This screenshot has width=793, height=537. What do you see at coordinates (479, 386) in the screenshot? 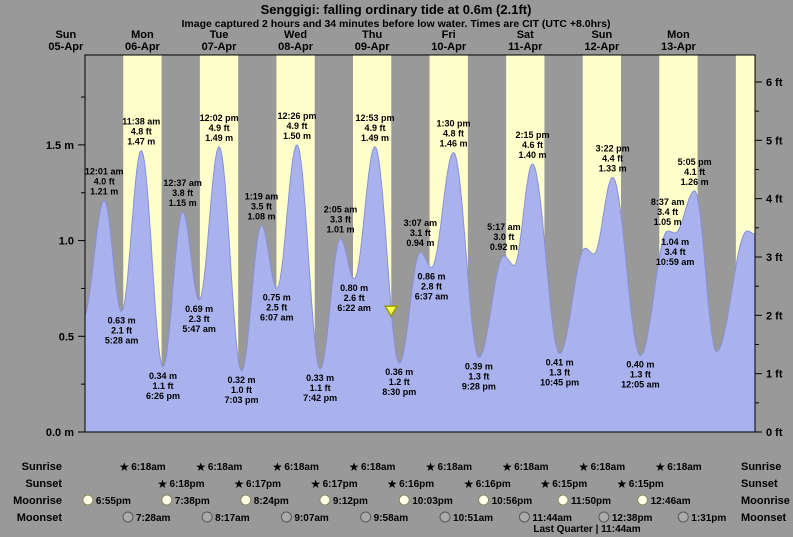
I see `annotation-line: 9:28 pm` at bounding box center [479, 386].